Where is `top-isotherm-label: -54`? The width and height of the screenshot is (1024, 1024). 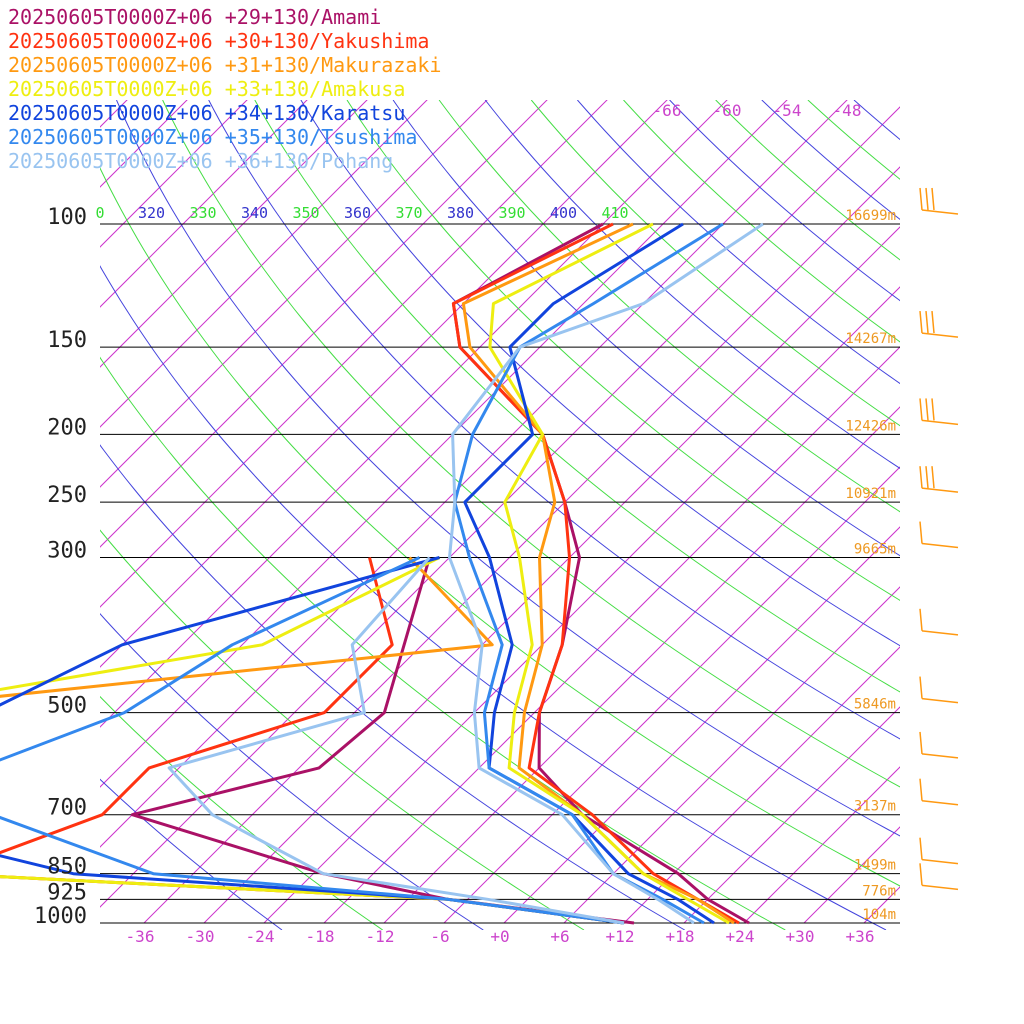
top-isotherm-label: -54 is located at coordinates (787, 110).